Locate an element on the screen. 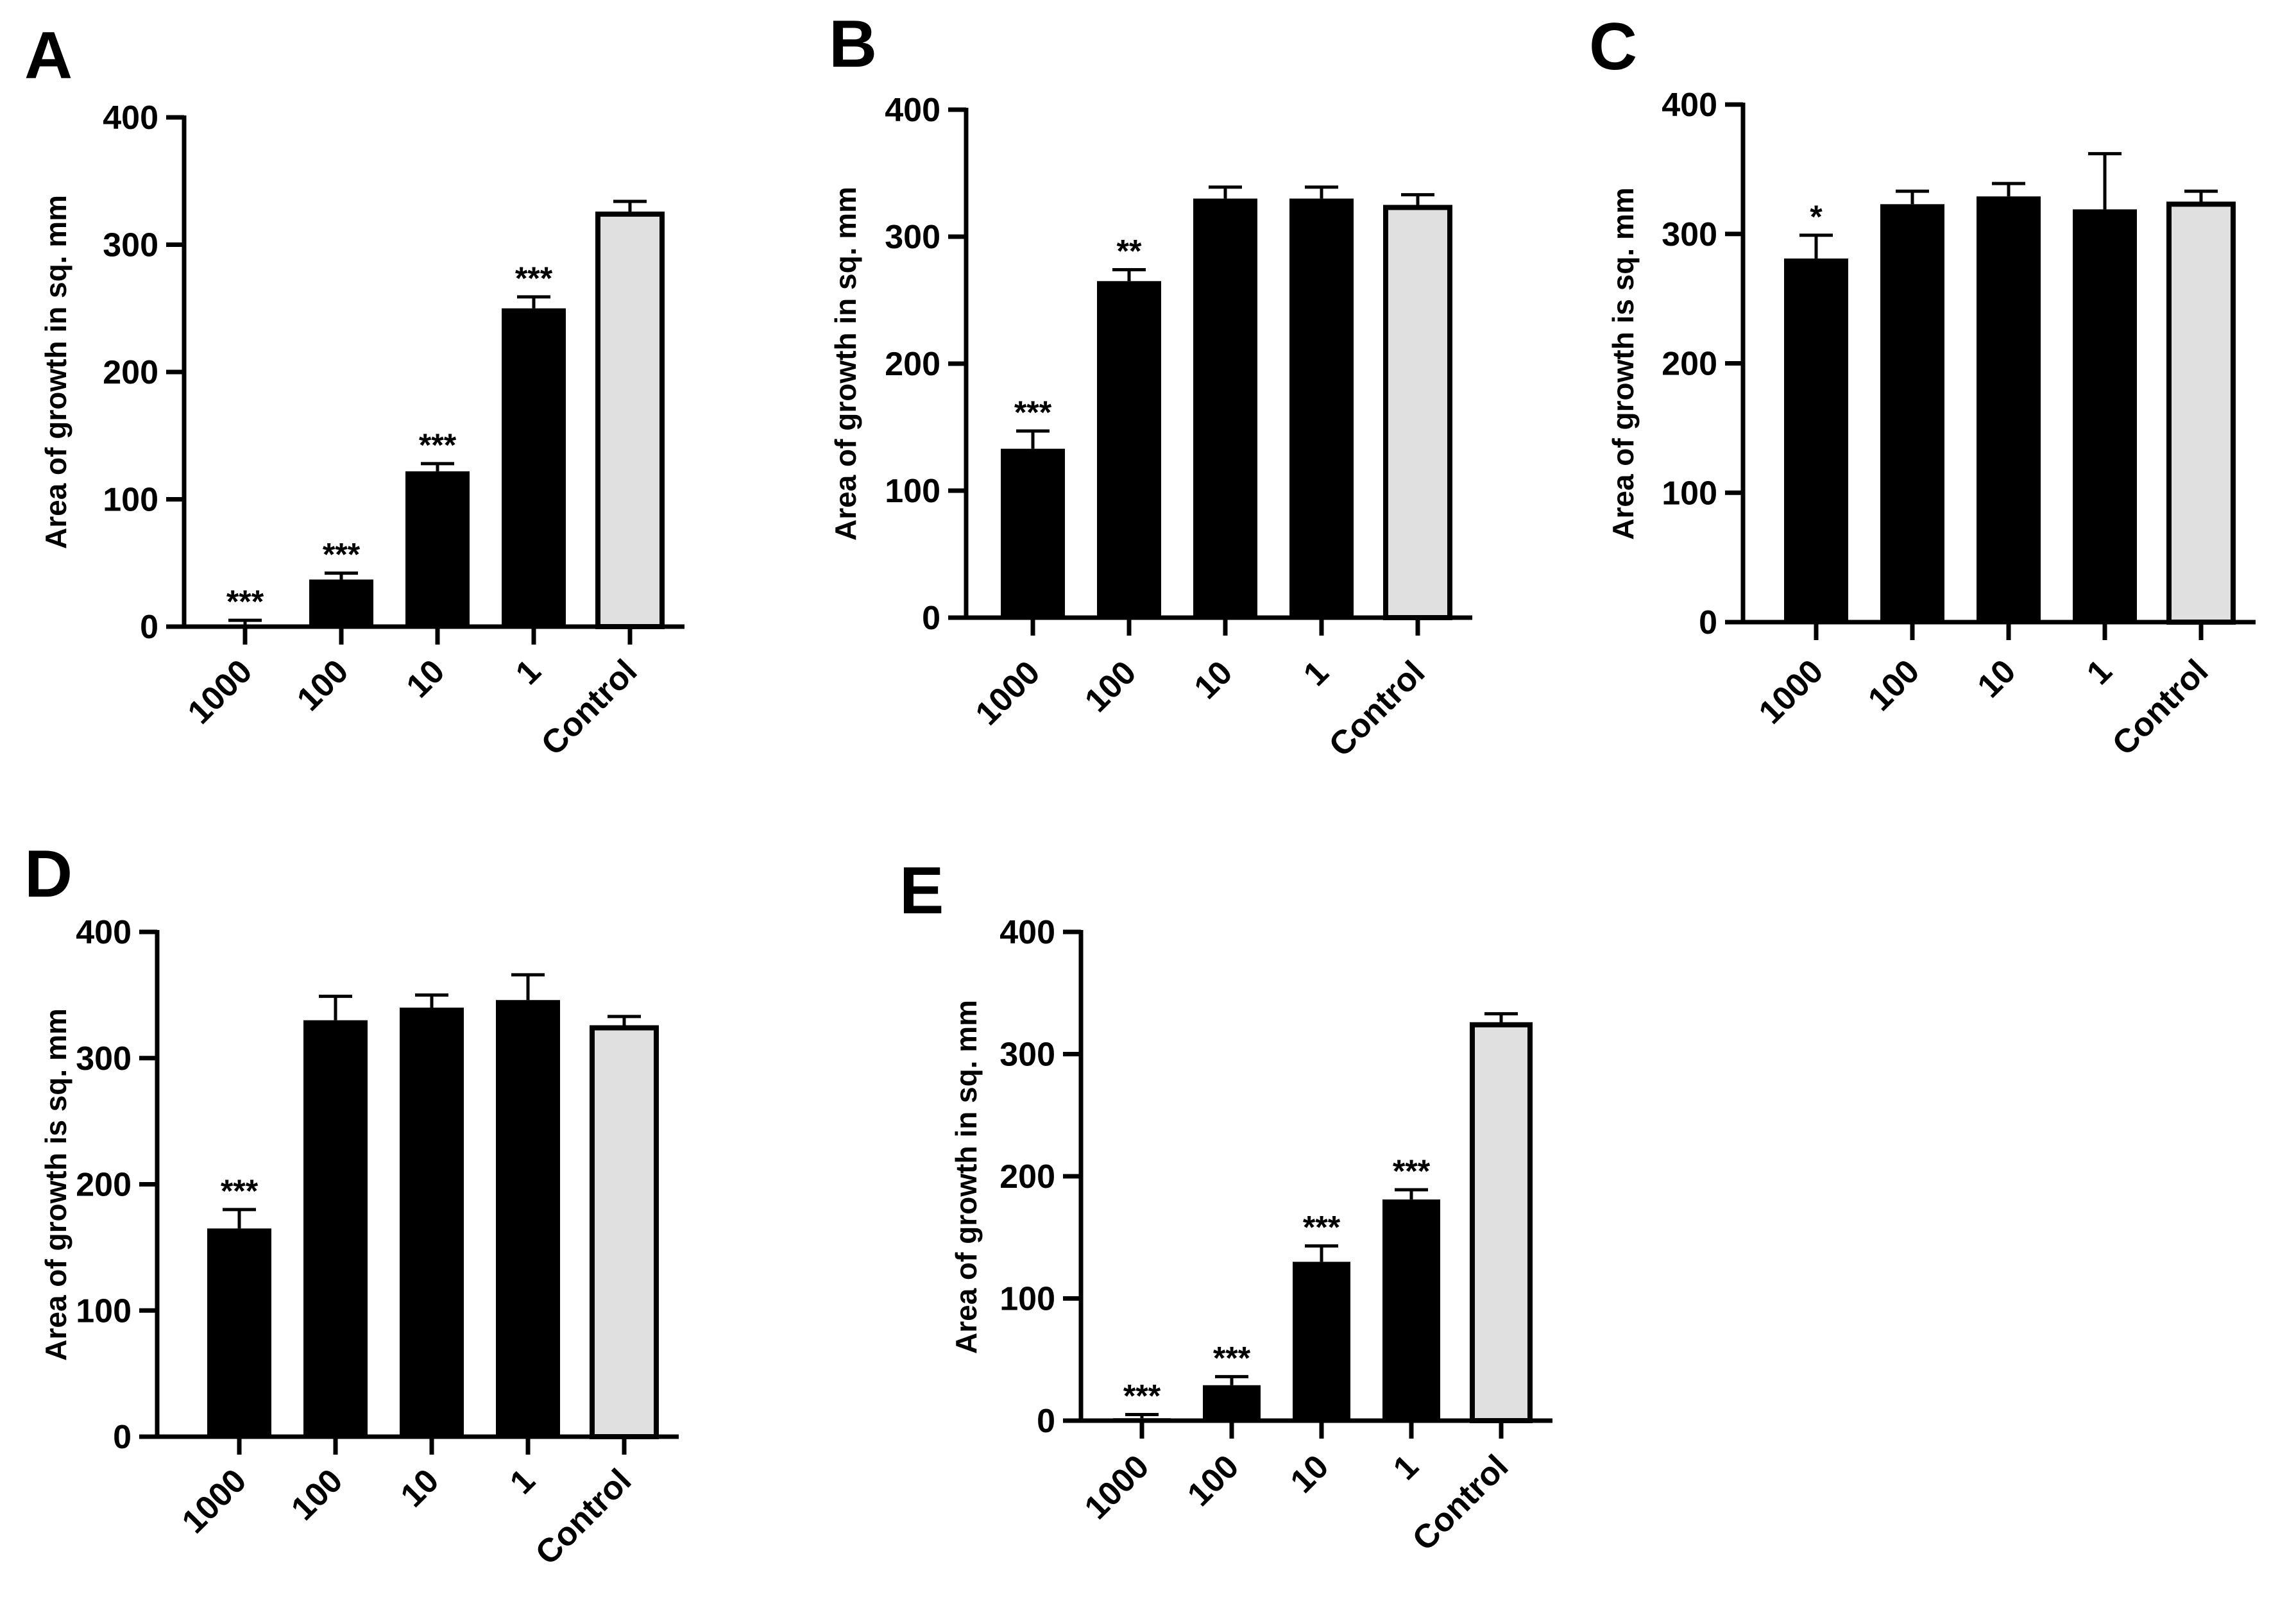 The width and height of the screenshot is (2296, 1606). panel-a-y-tick-label: 0 is located at coordinates (149, 628).